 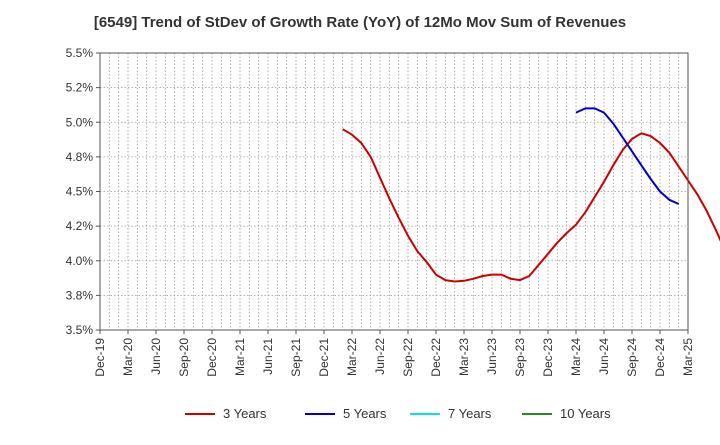 What do you see at coordinates (184, 357) in the screenshot?
I see `x-tick-label: Sep-20` at bounding box center [184, 357].